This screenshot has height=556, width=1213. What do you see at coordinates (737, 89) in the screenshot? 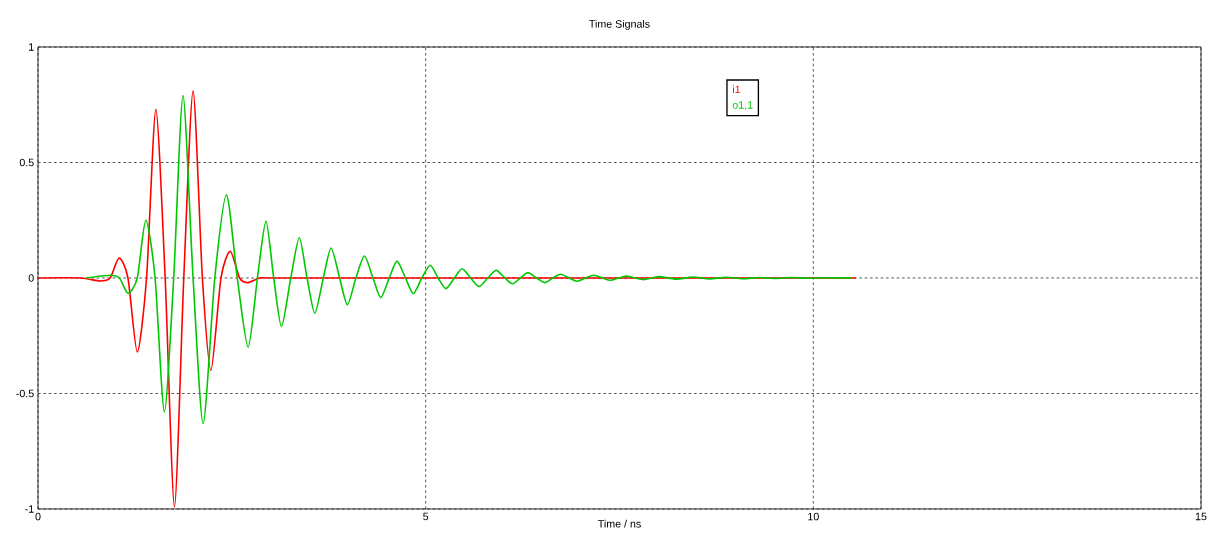
I see `text: i1` at bounding box center [737, 89].